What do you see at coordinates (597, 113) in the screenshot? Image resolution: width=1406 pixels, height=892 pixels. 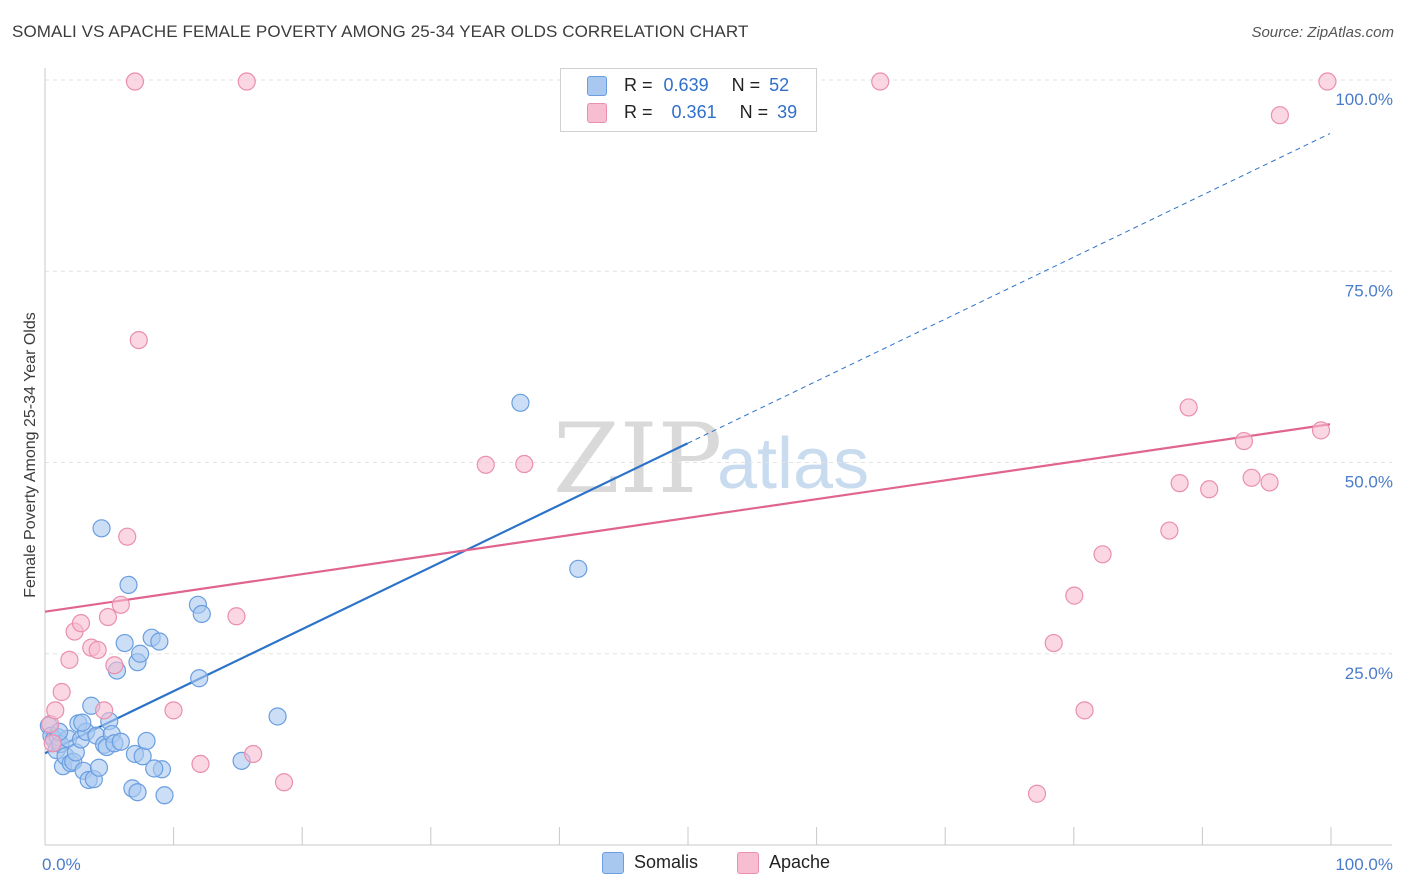 I see `apache-swatch` at bounding box center [597, 113].